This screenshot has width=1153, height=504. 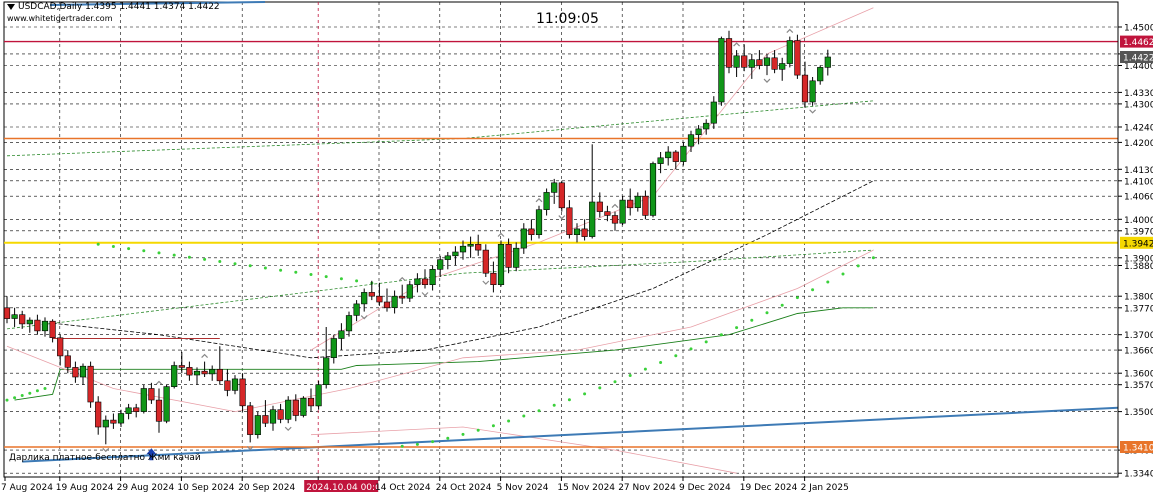 What do you see at coordinates (1138, 352) in the screenshot?
I see `y-tick-label-17: 1.3660` at bounding box center [1138, 352].